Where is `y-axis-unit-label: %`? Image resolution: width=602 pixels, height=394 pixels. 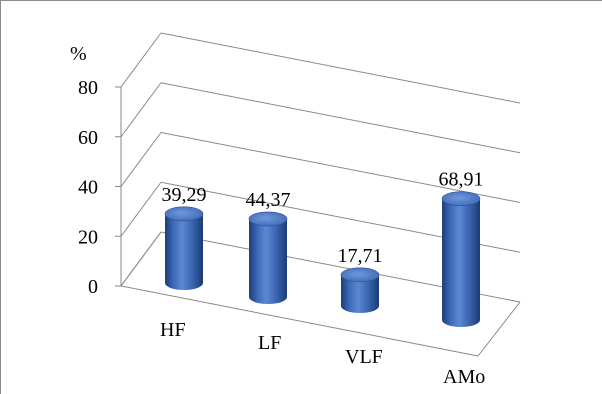 y-axis-unit-label: % is located at coordinates (78, 54).